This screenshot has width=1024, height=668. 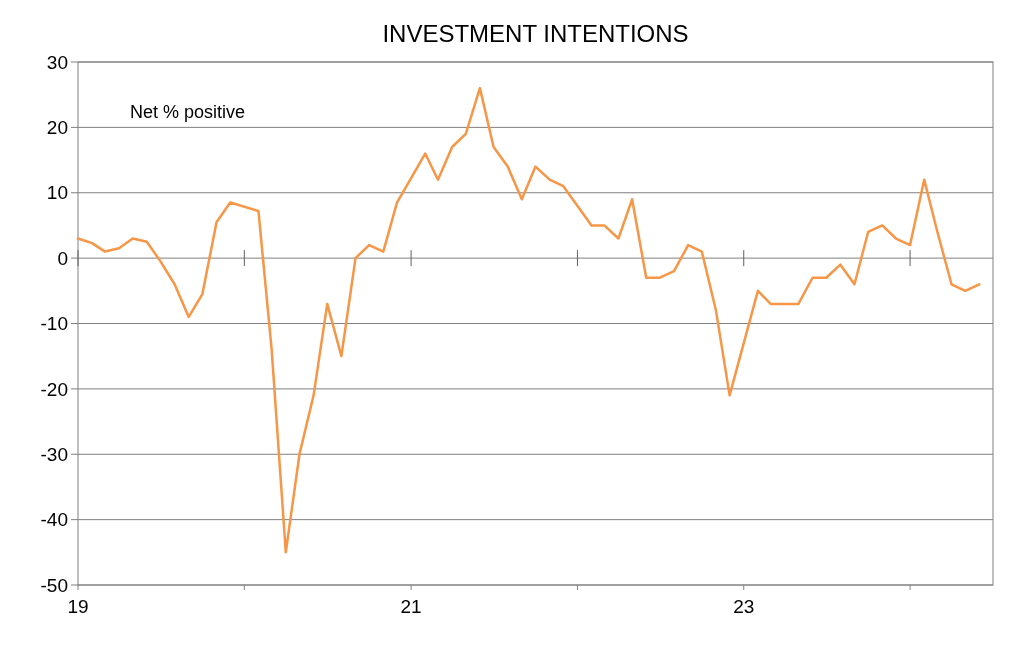 I want to click on chart-title: INVESTMENT INTENTIONS, so click(x=535, y=33).